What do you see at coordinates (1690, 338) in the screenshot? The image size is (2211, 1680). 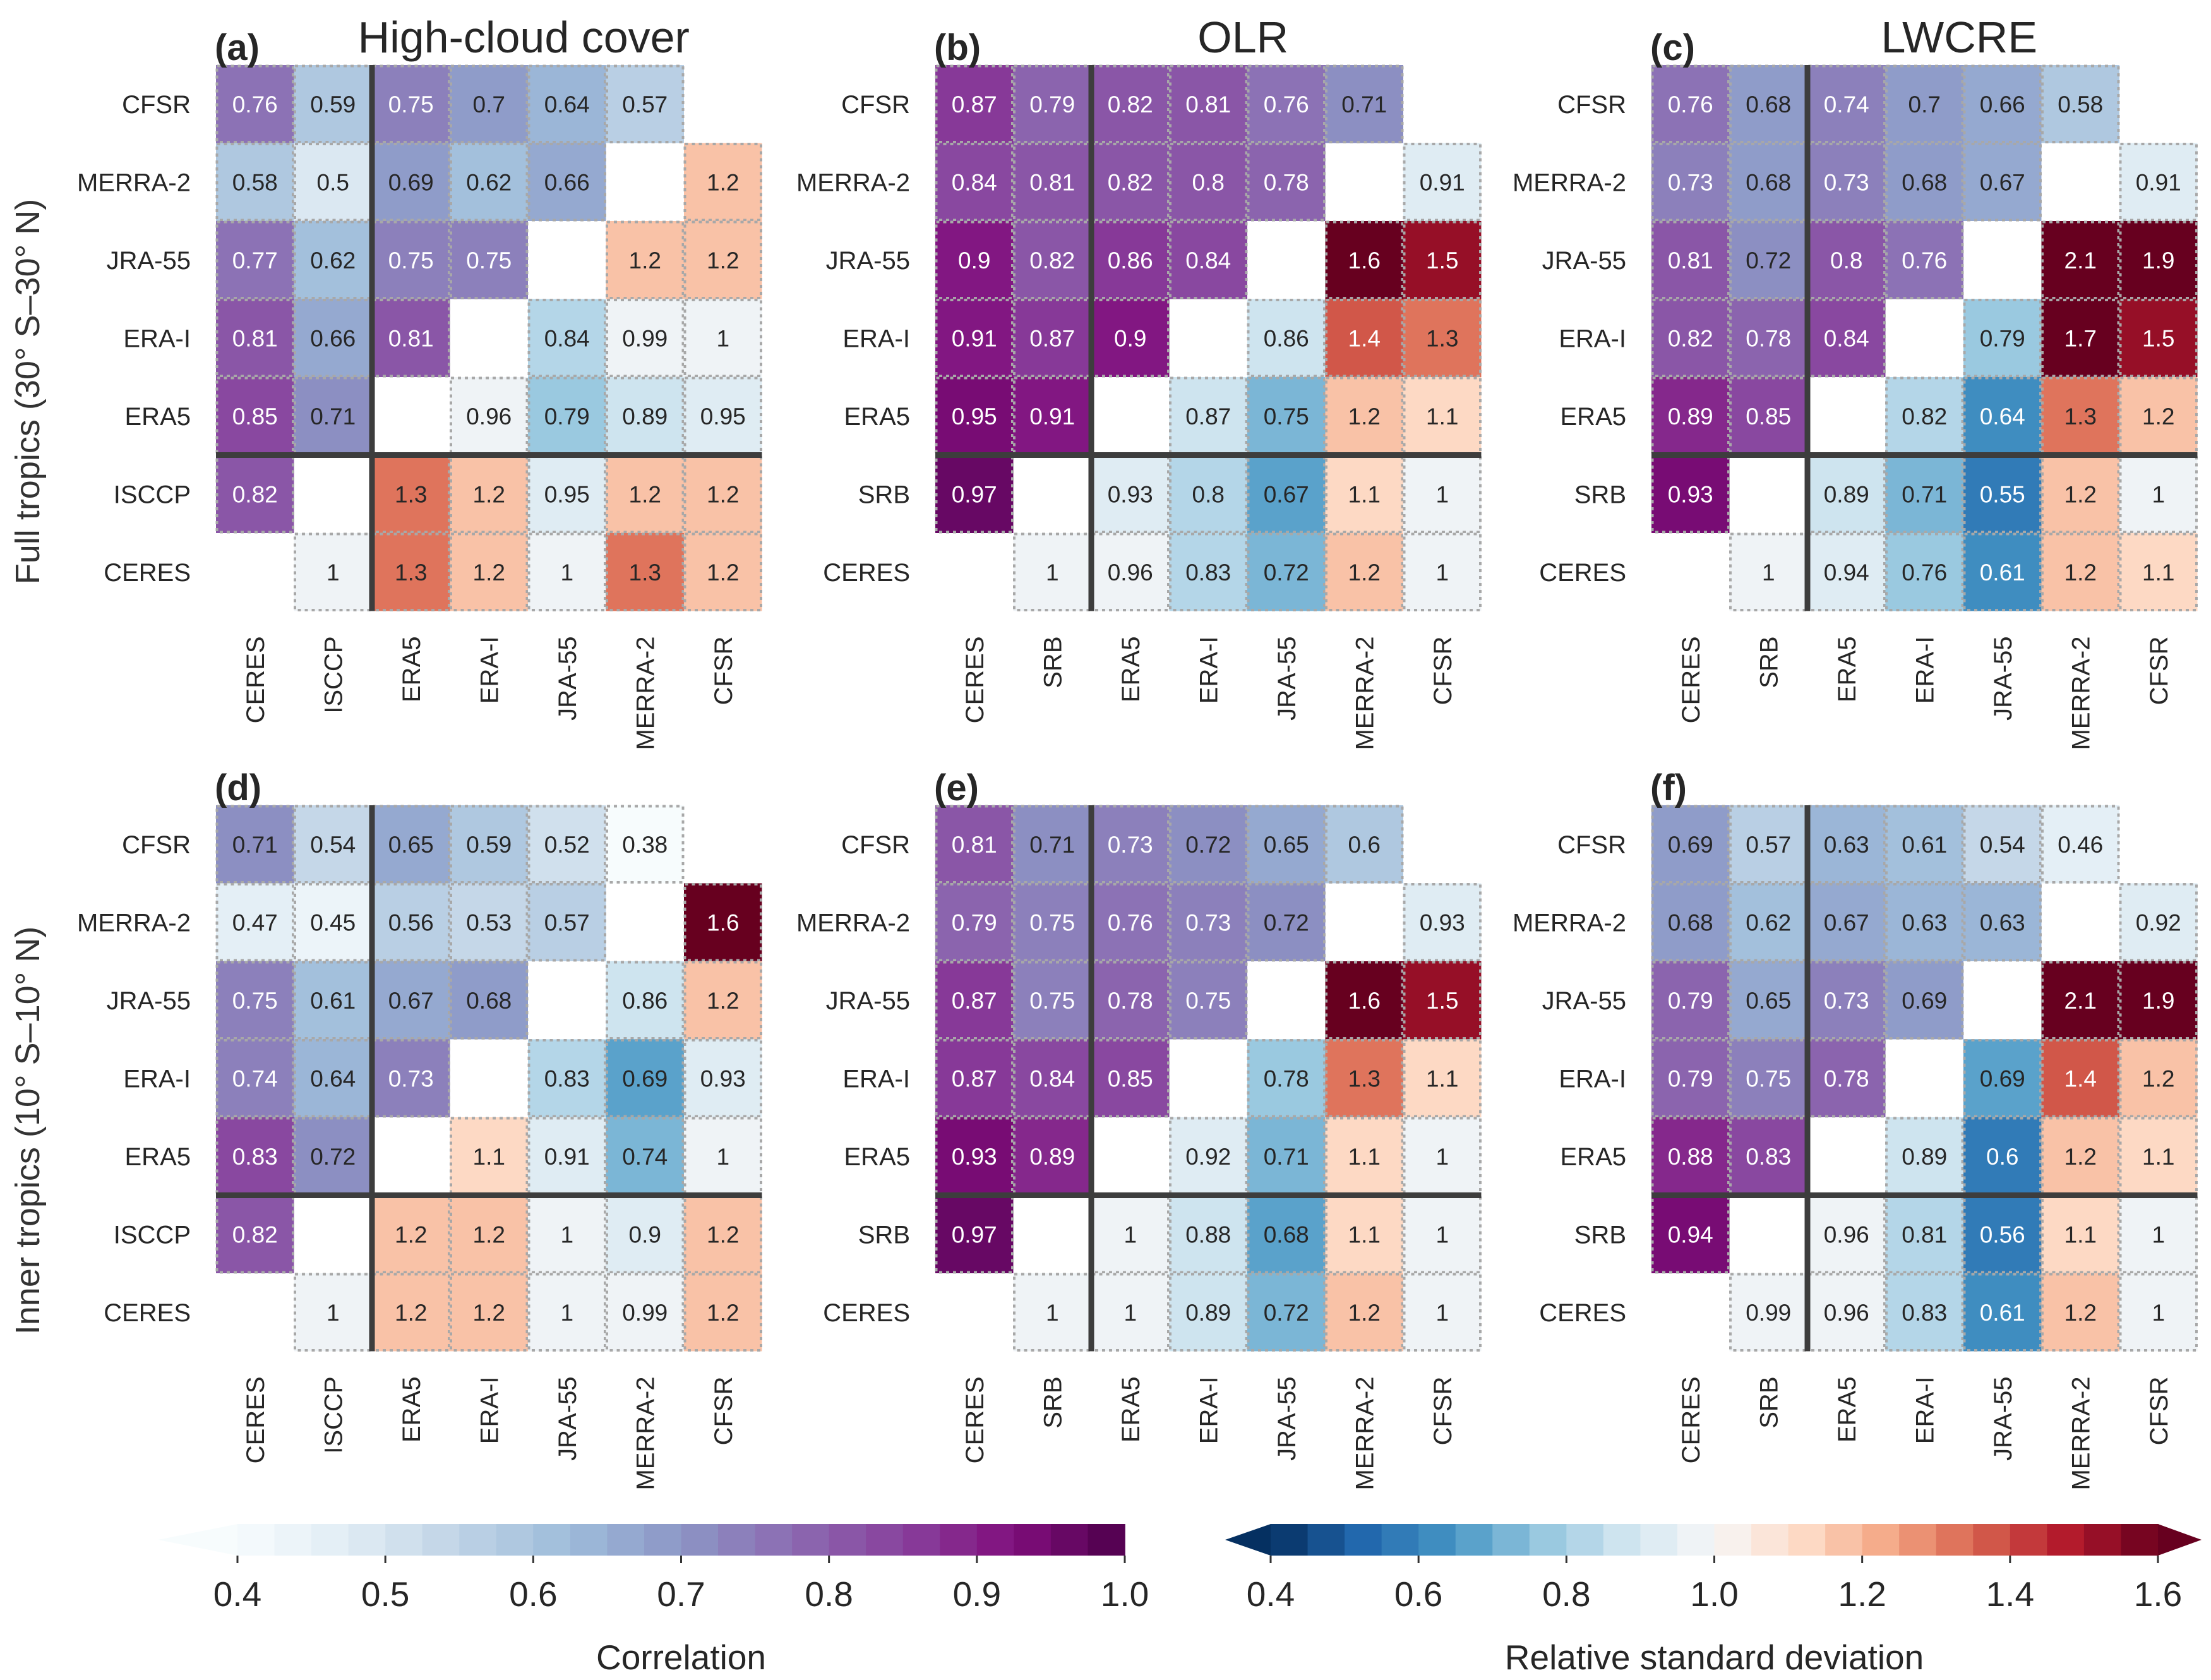 I see `cell-value: 0.82` at bounding box center [1690, 338].